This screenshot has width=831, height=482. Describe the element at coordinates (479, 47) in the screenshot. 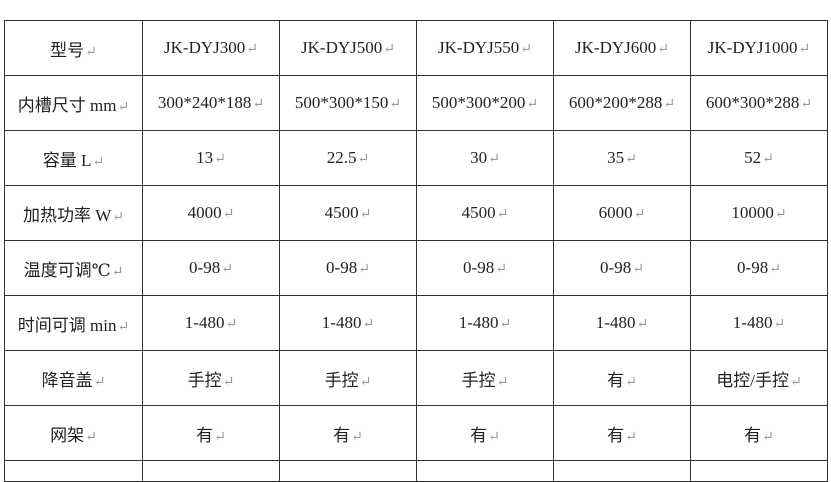

I see `cell-text: JK-DYJ550` at that location.